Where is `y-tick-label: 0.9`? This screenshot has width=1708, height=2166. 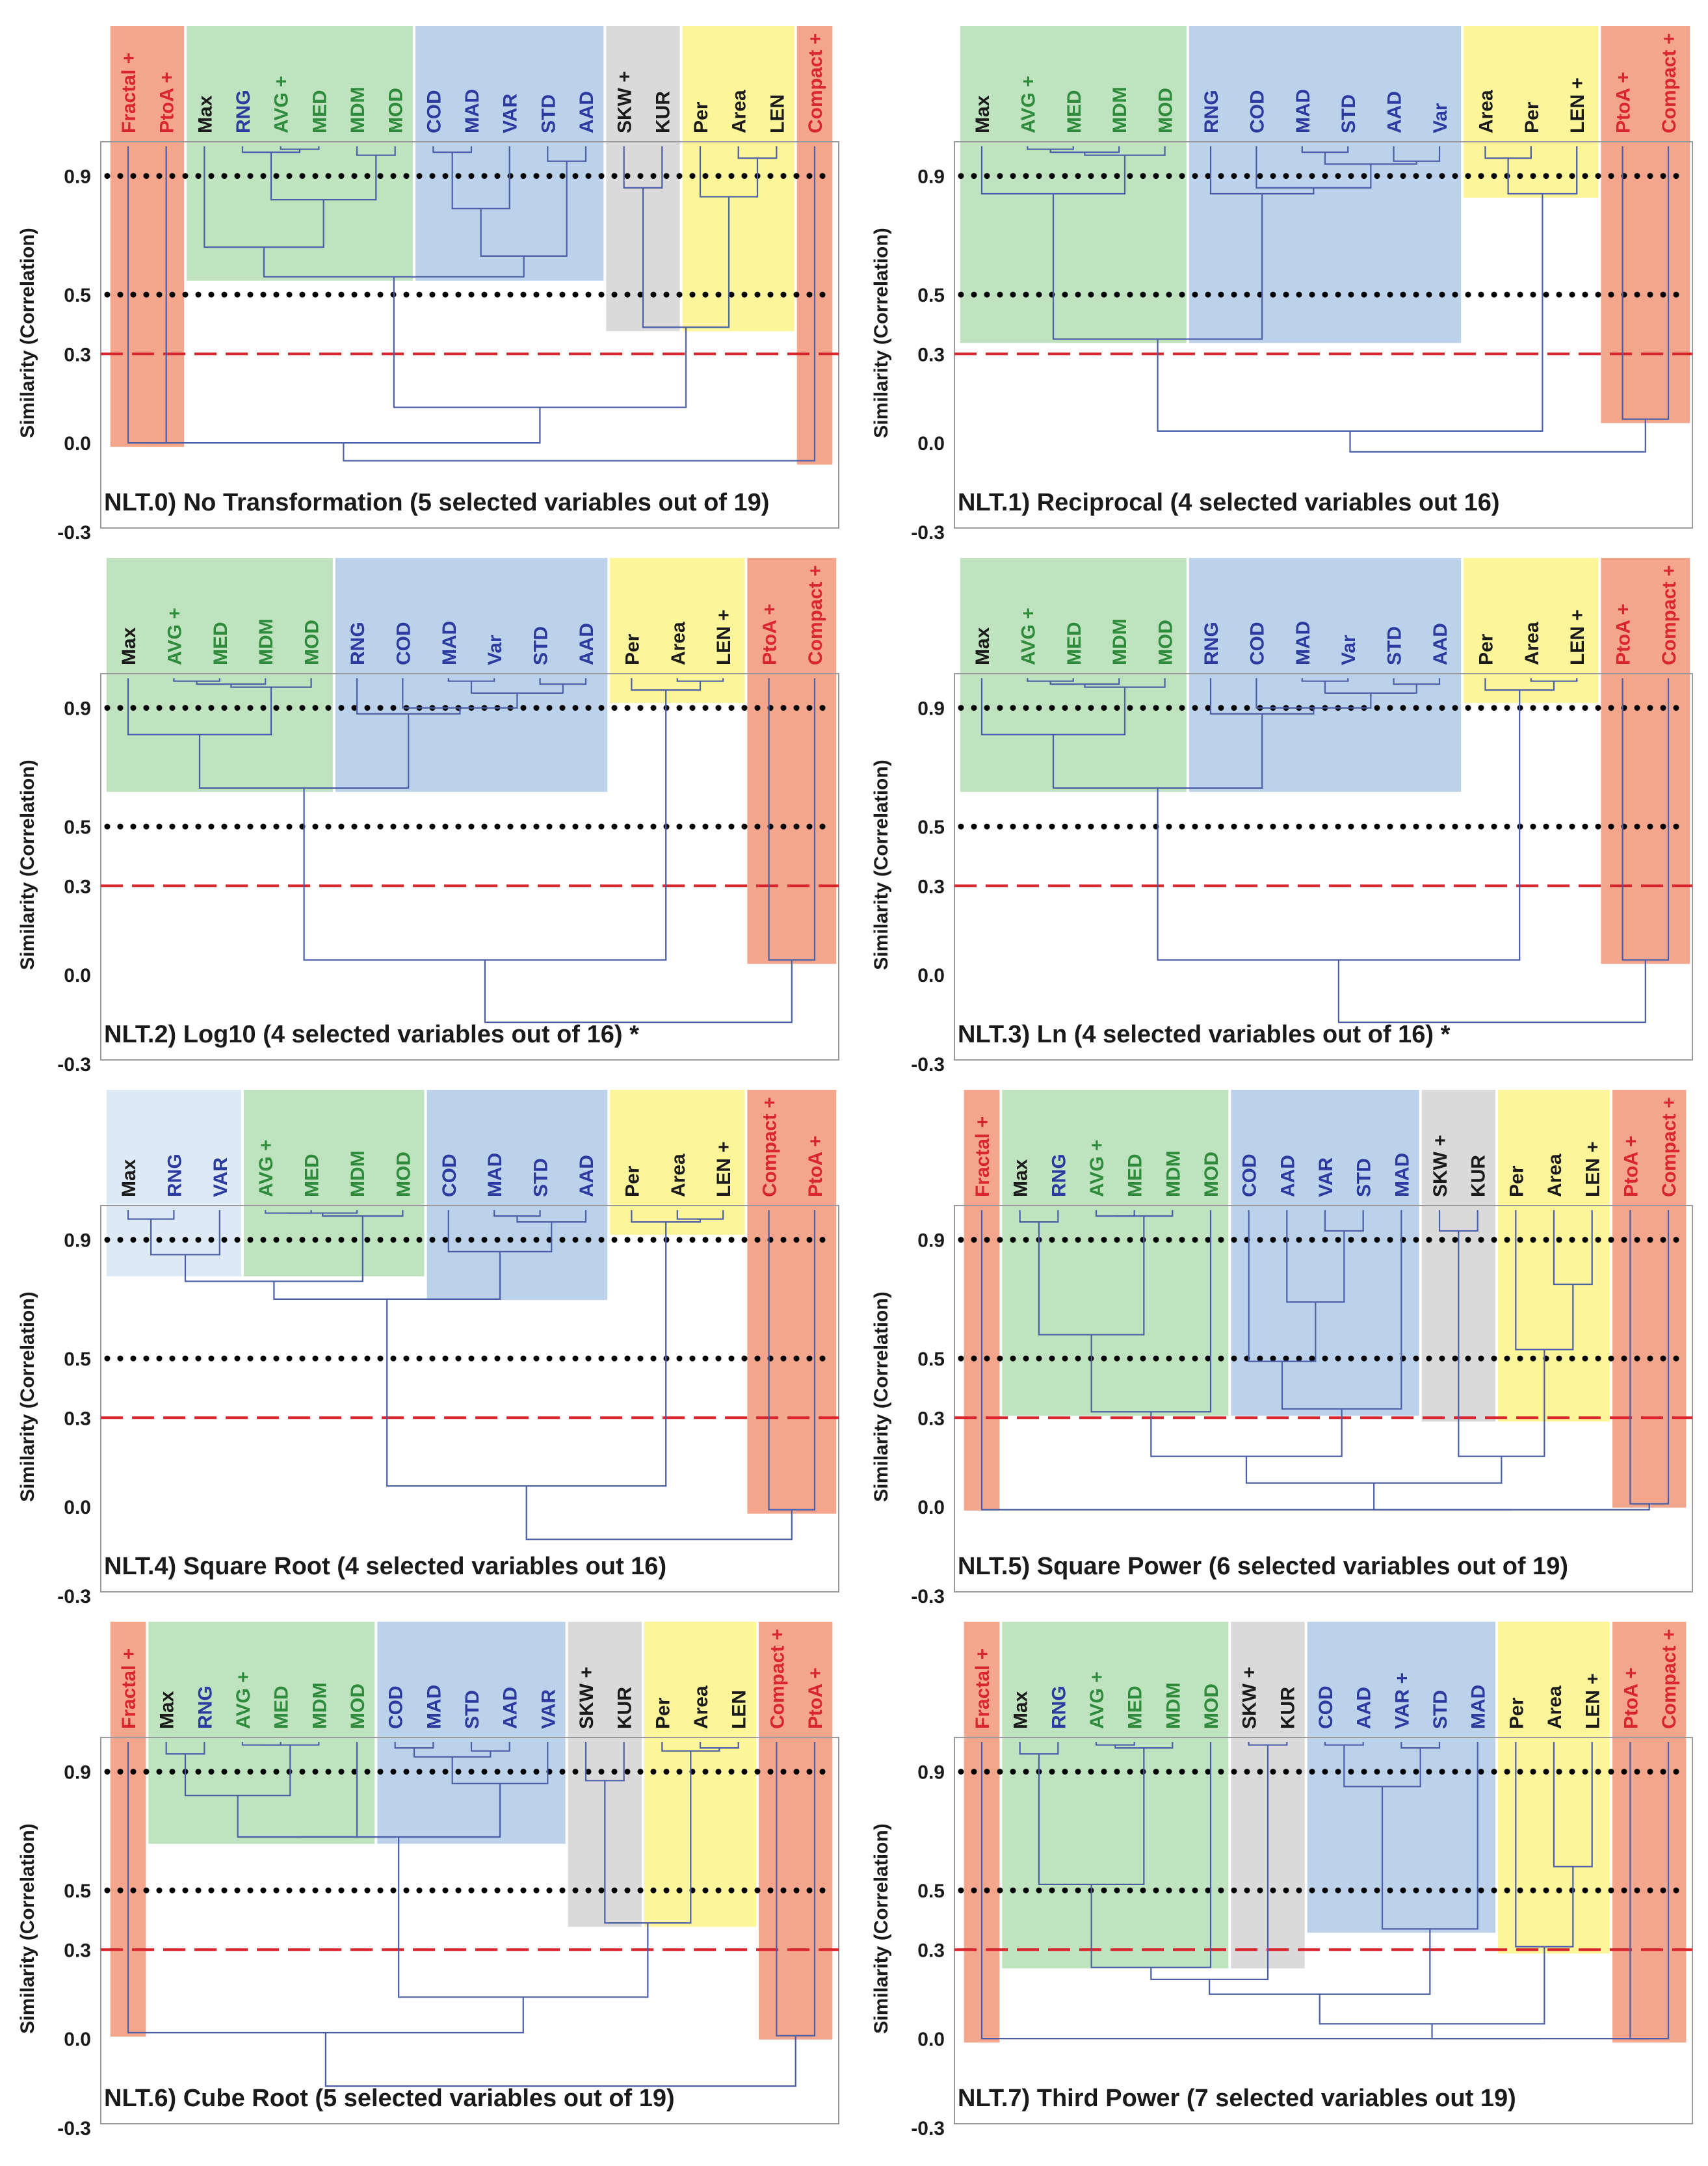
y-tick-label: 0.9 is located at coordinates (77, 177).